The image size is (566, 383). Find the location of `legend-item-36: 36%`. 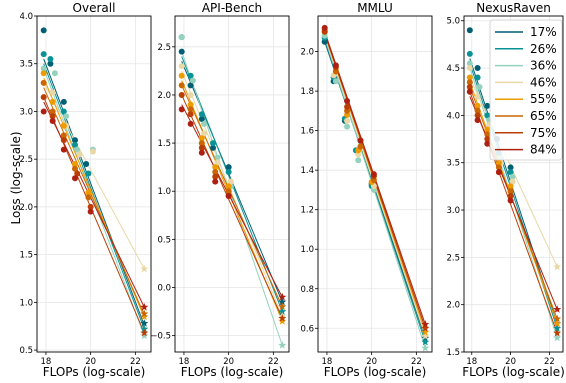

legend-item-36: 36% is located at coordinates (526, 66).